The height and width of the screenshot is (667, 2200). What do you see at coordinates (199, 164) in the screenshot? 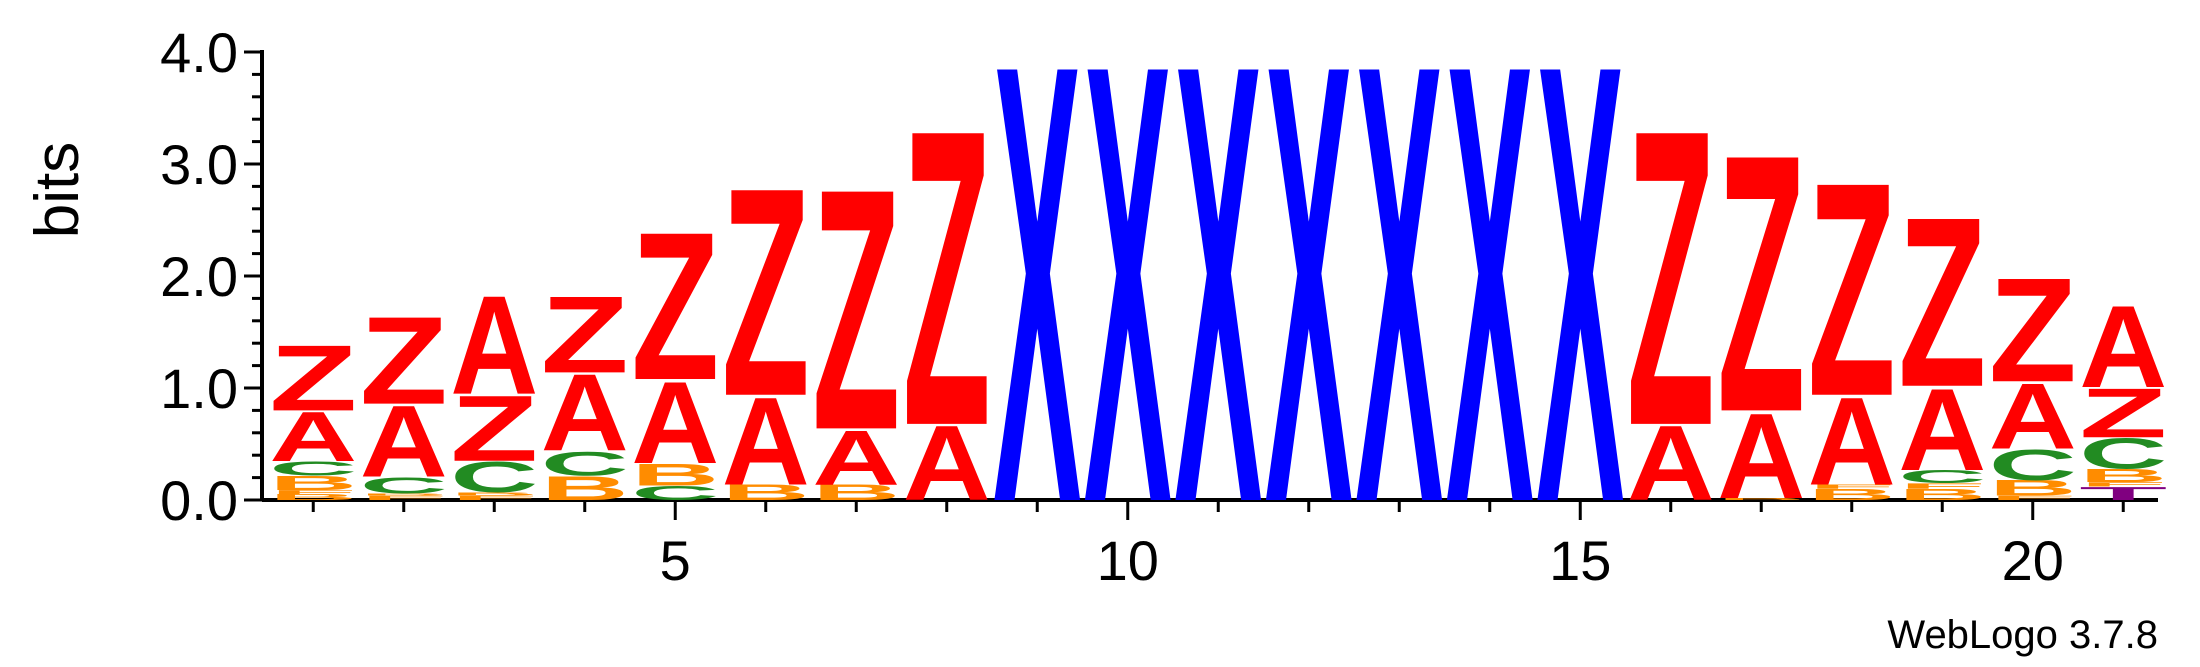
I see `y-tick-label: 3.0` at bounding box center [199, 164].